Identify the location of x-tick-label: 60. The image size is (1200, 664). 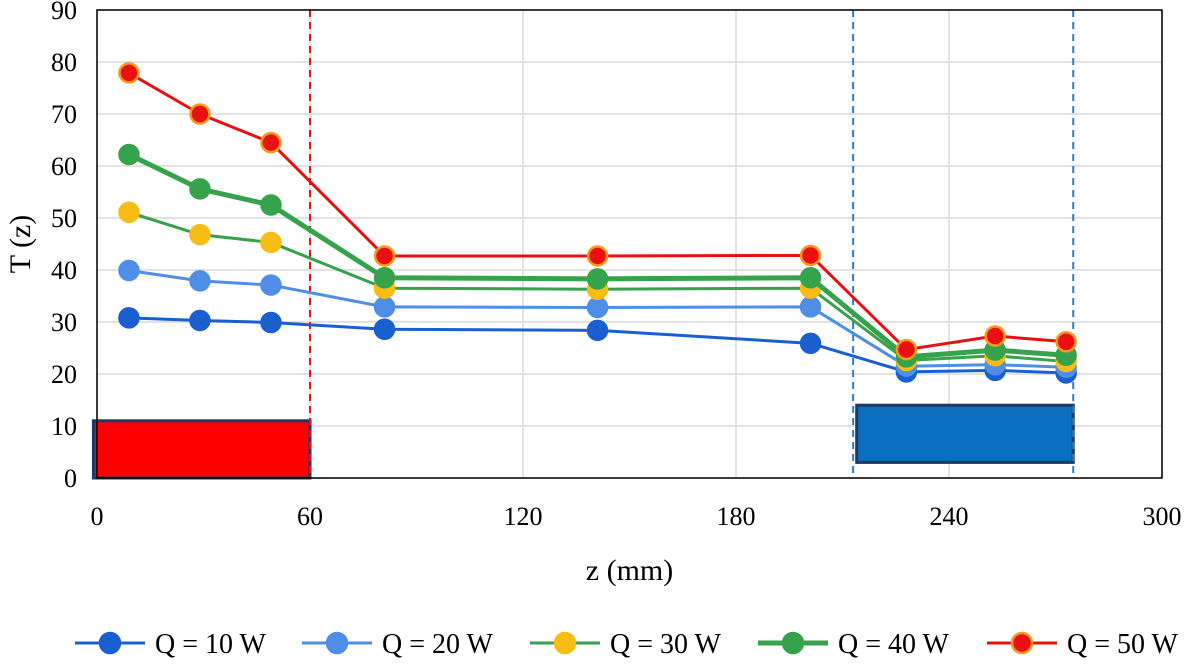
(310, 516).